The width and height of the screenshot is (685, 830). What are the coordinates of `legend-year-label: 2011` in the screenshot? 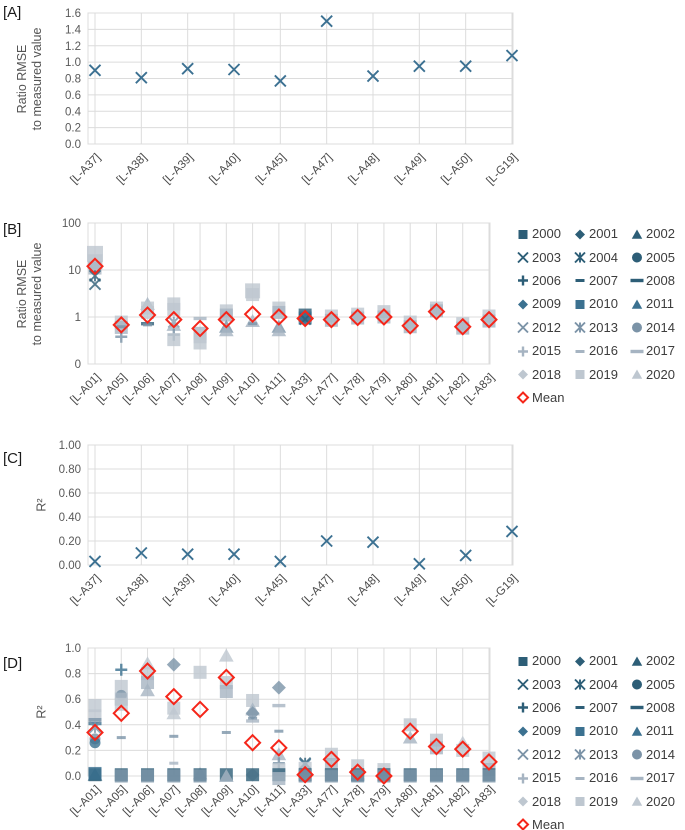 It's located at (660, 304).